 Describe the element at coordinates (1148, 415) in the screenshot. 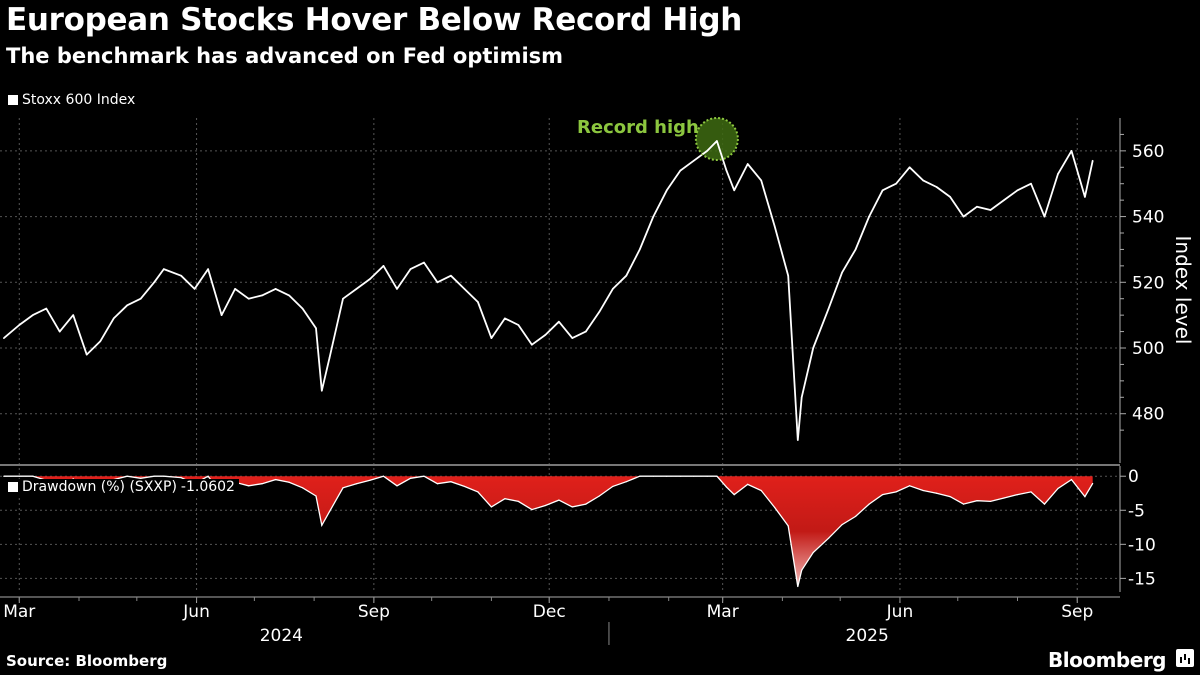

I see `y-tick-label: 480` at that location.